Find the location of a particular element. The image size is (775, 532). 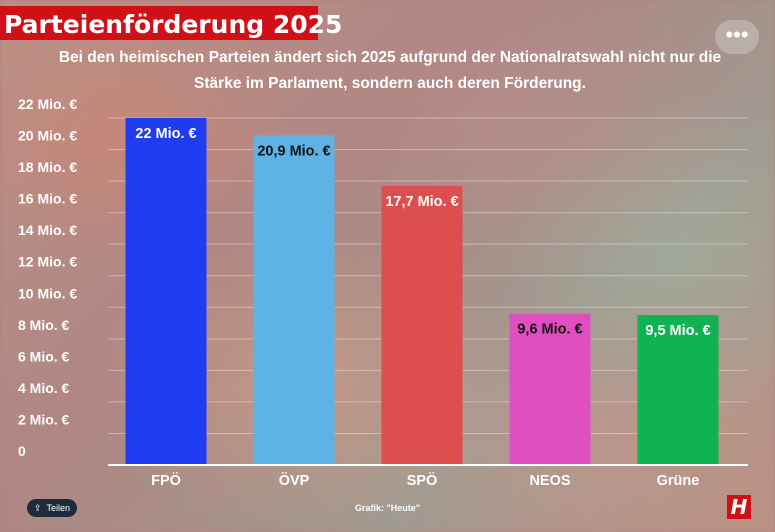

chart-credit: Grafik: "Heute" is located at coordinates (387, 508).